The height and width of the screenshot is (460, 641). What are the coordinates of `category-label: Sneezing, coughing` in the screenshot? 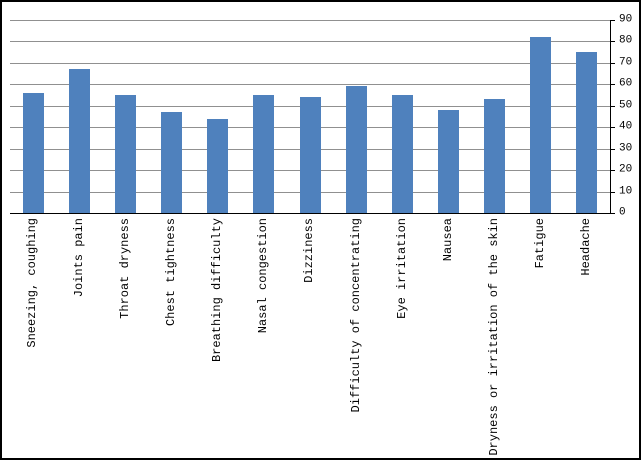 It's located at (32, 283).